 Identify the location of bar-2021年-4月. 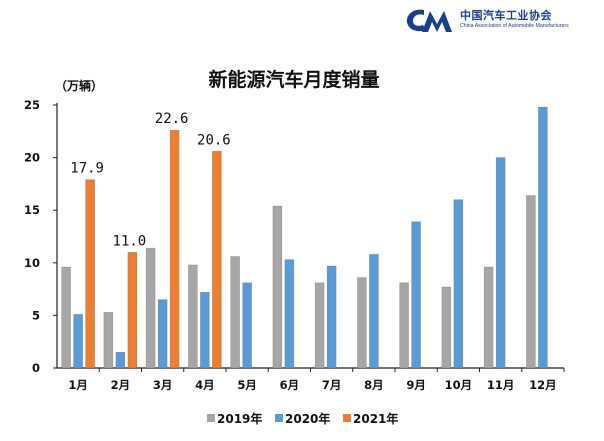
(217, 260).